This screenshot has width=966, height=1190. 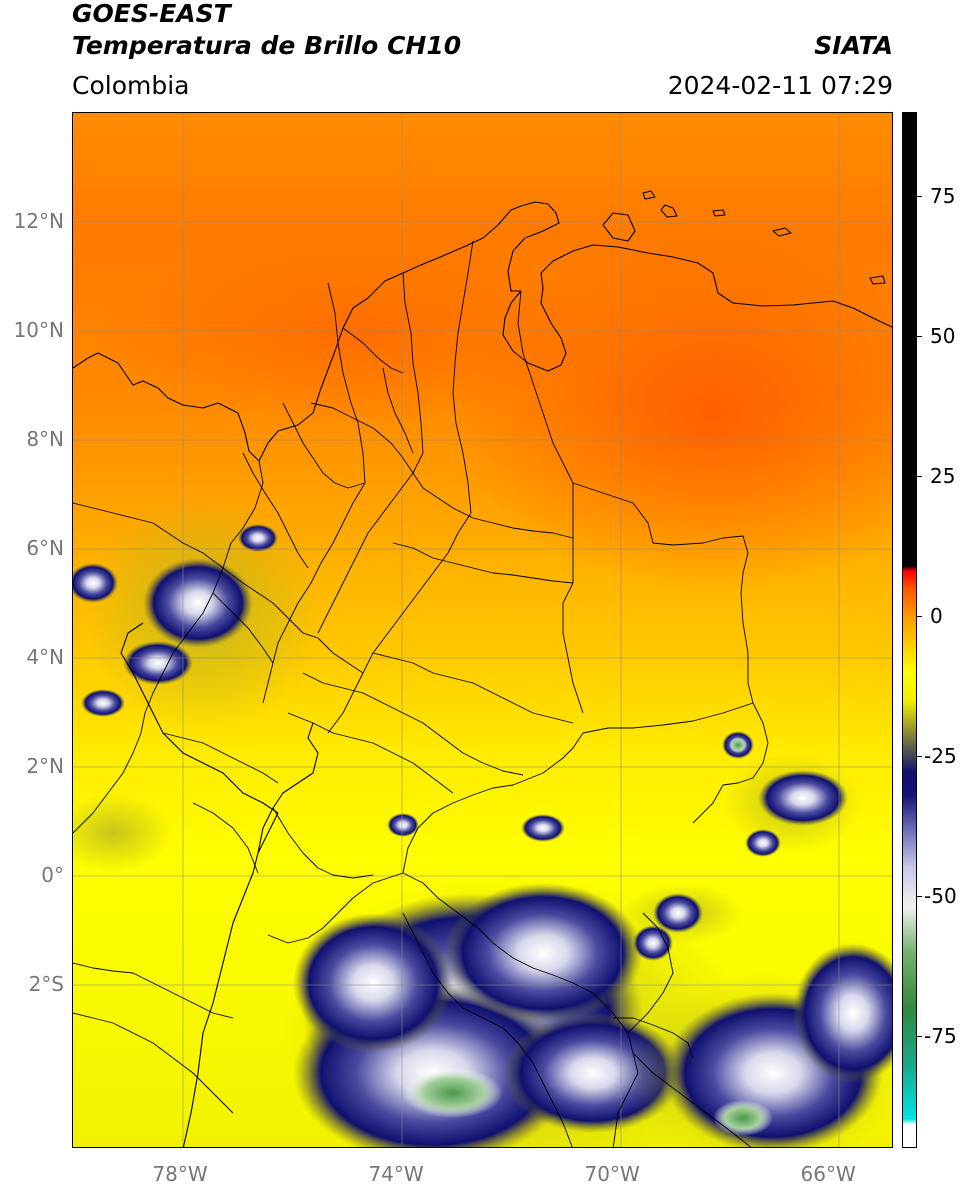 What do you see at coordinates (46, 984) in the screenshot?
I see `lat-tick-label: 2°S` at bounding box center [46, 984].